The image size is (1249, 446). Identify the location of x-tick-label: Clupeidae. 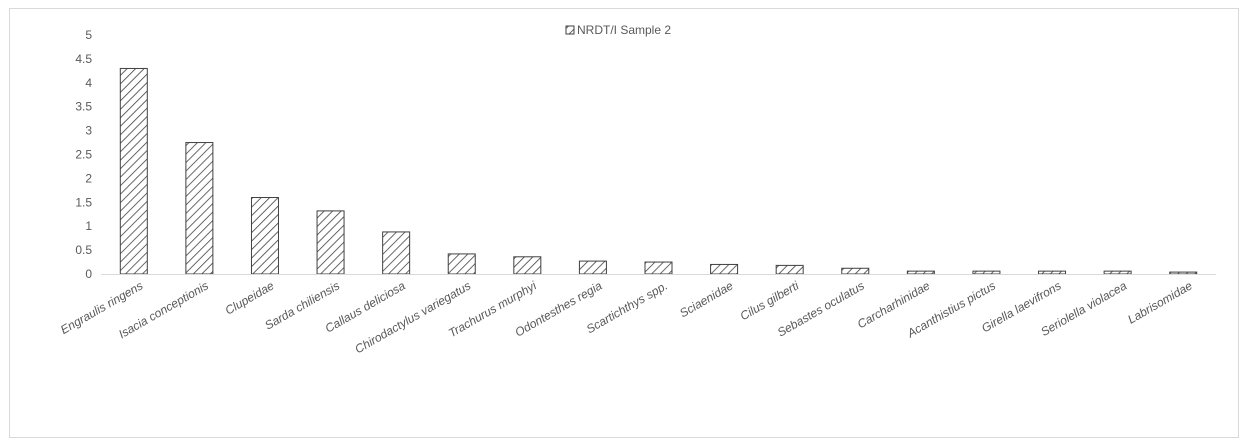
(250, 297).